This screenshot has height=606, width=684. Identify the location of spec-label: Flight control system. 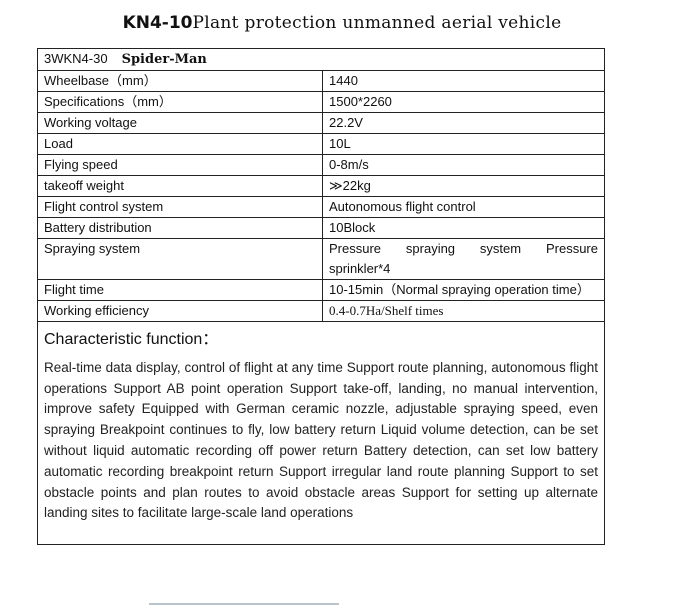
(180, 207).